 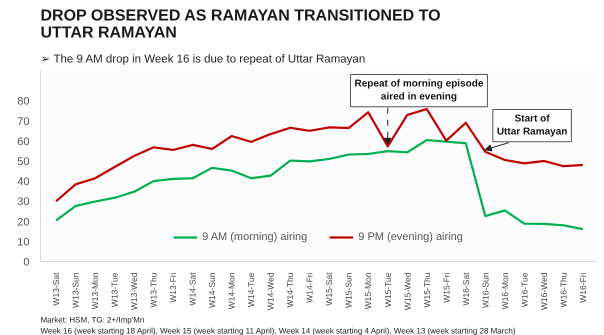 What do you see at coordinates (532, 125) in the screenshot?
I see `annotation: Start of Uttar Ramayan` at bounding box center [532, 125].